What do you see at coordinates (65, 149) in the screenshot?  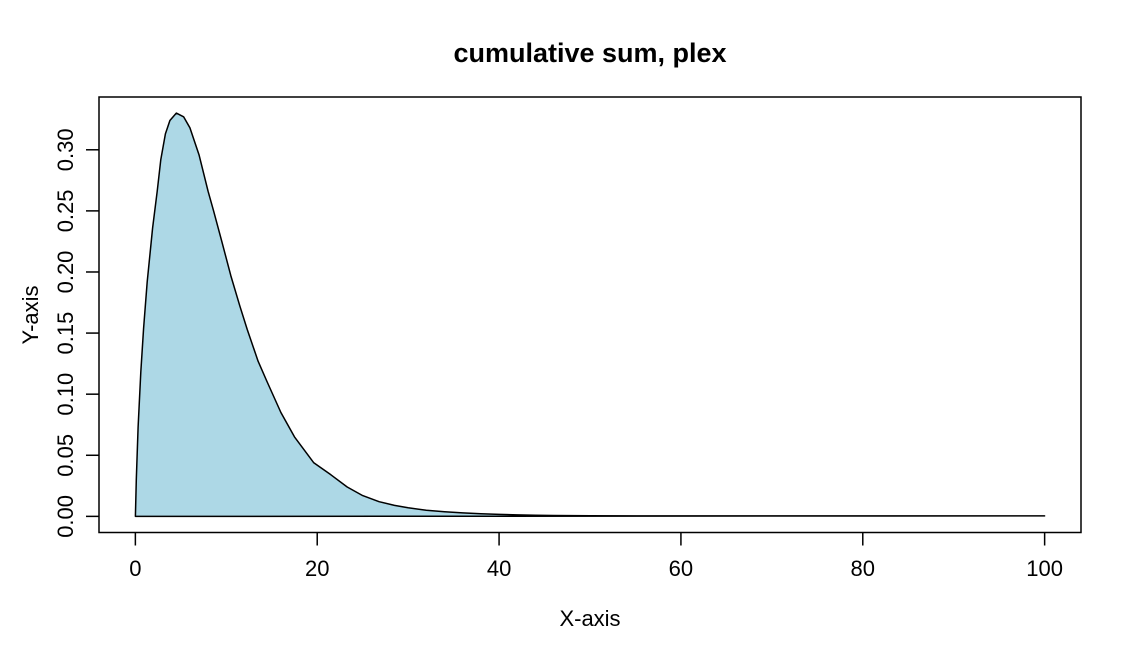 I see `y-tick-label: 0.30` at bounding box center [65, 149].